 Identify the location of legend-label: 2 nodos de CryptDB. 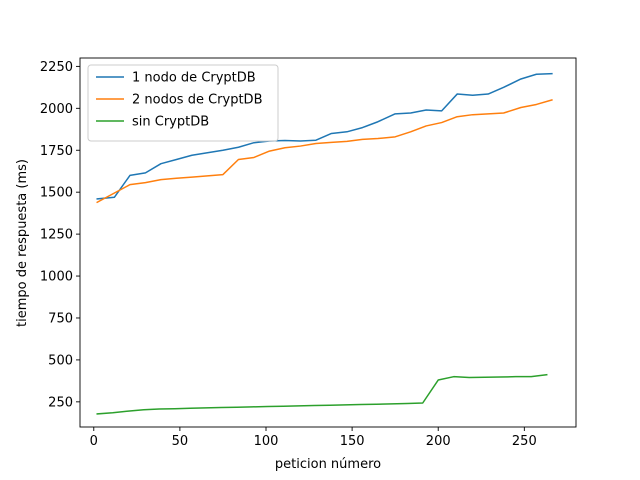
(197, 100).